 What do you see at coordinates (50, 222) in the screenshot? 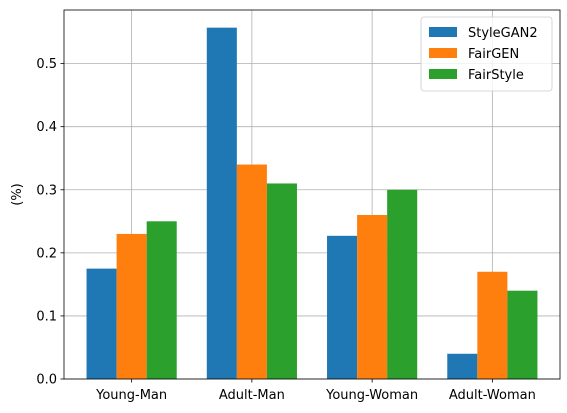
I see `y-axis-ticks: 0.0 0.1 0.2 0.3 0.4 0.5` at bounding box center [50, 222].